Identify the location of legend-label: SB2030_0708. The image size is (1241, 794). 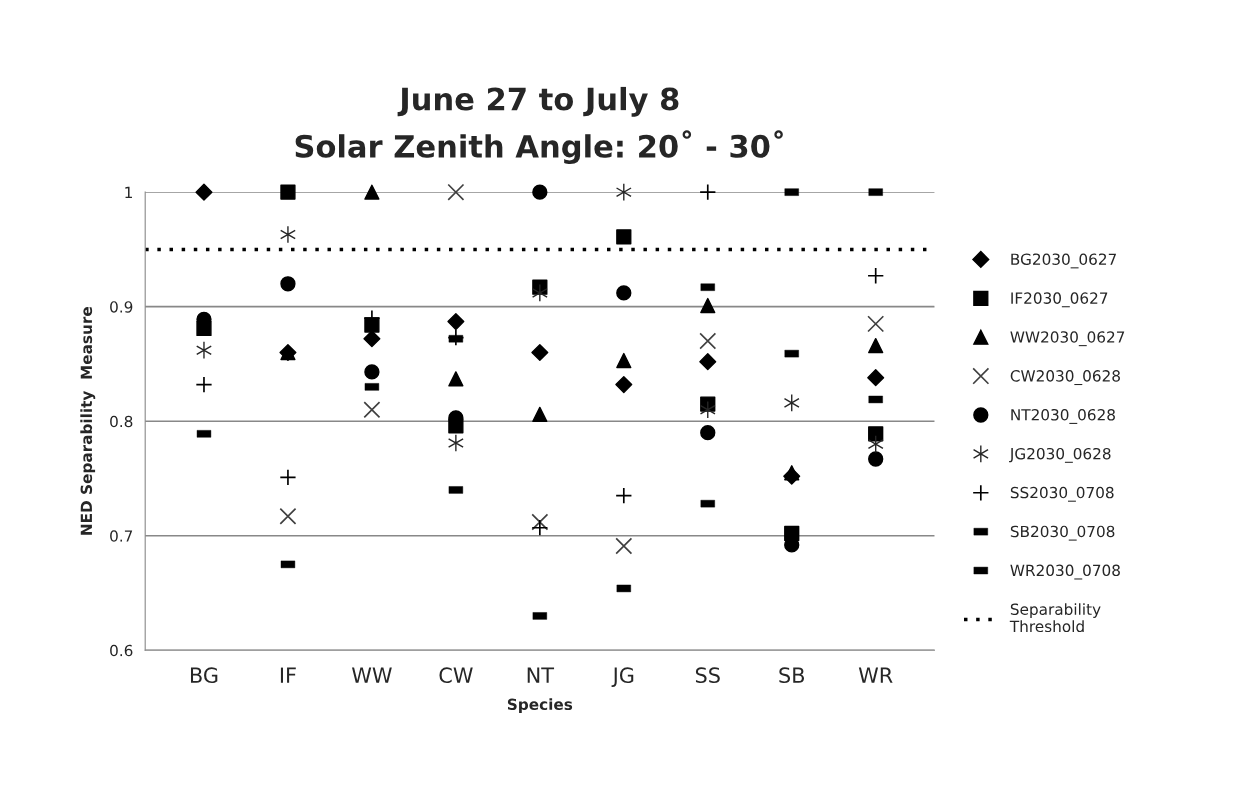
(1062, 533).